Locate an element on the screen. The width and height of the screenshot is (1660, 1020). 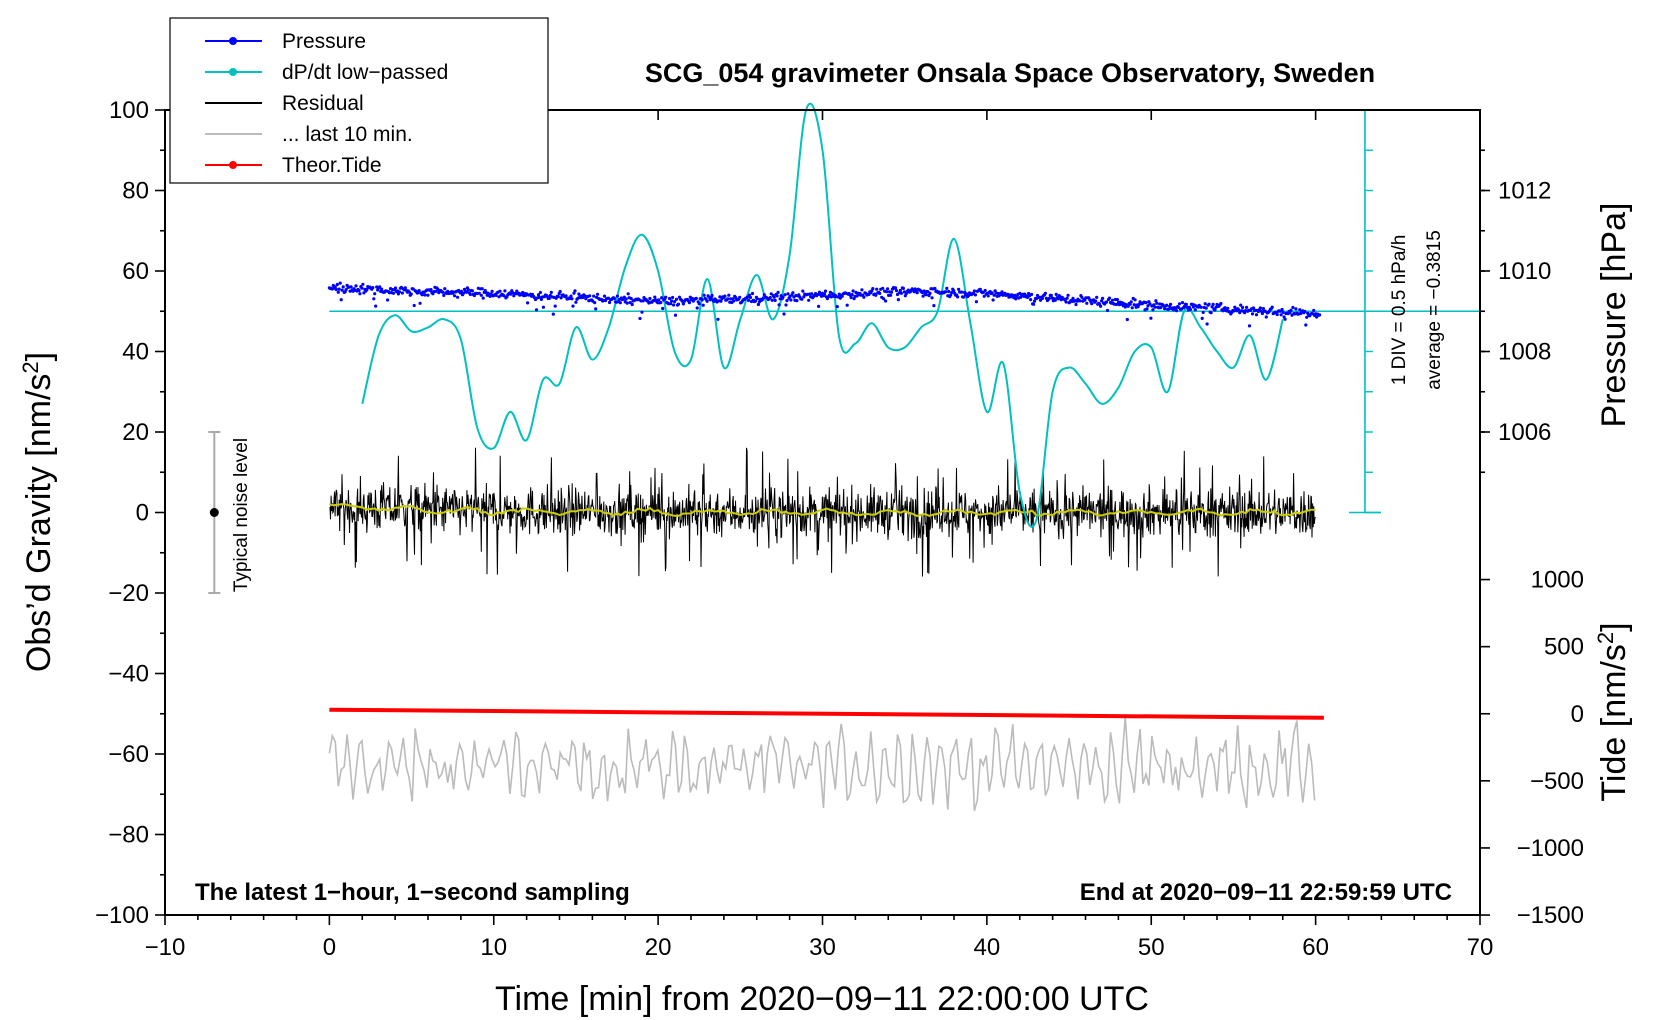
scale-label-div: 1 DIV = 0.5 hPa/h is located at coordinates (1399, 310).